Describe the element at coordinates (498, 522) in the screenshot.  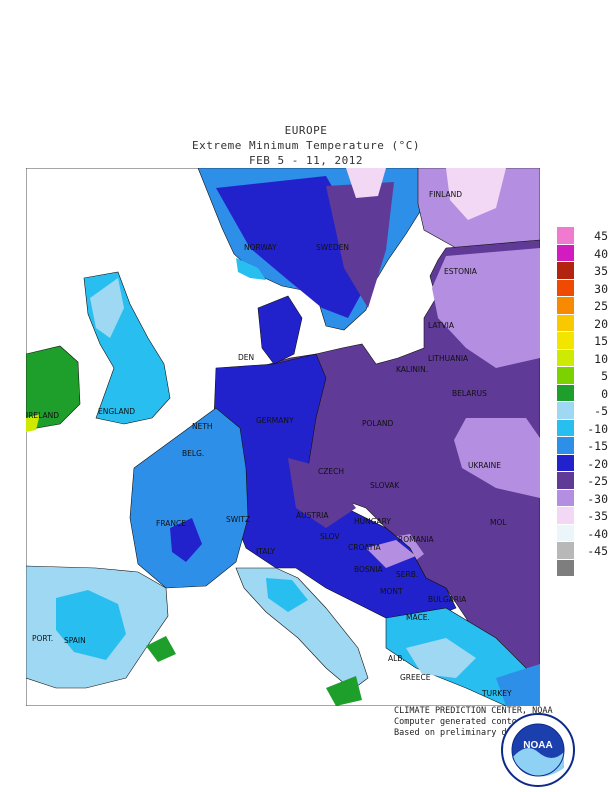
I see `label-mol: MOL` at that location.